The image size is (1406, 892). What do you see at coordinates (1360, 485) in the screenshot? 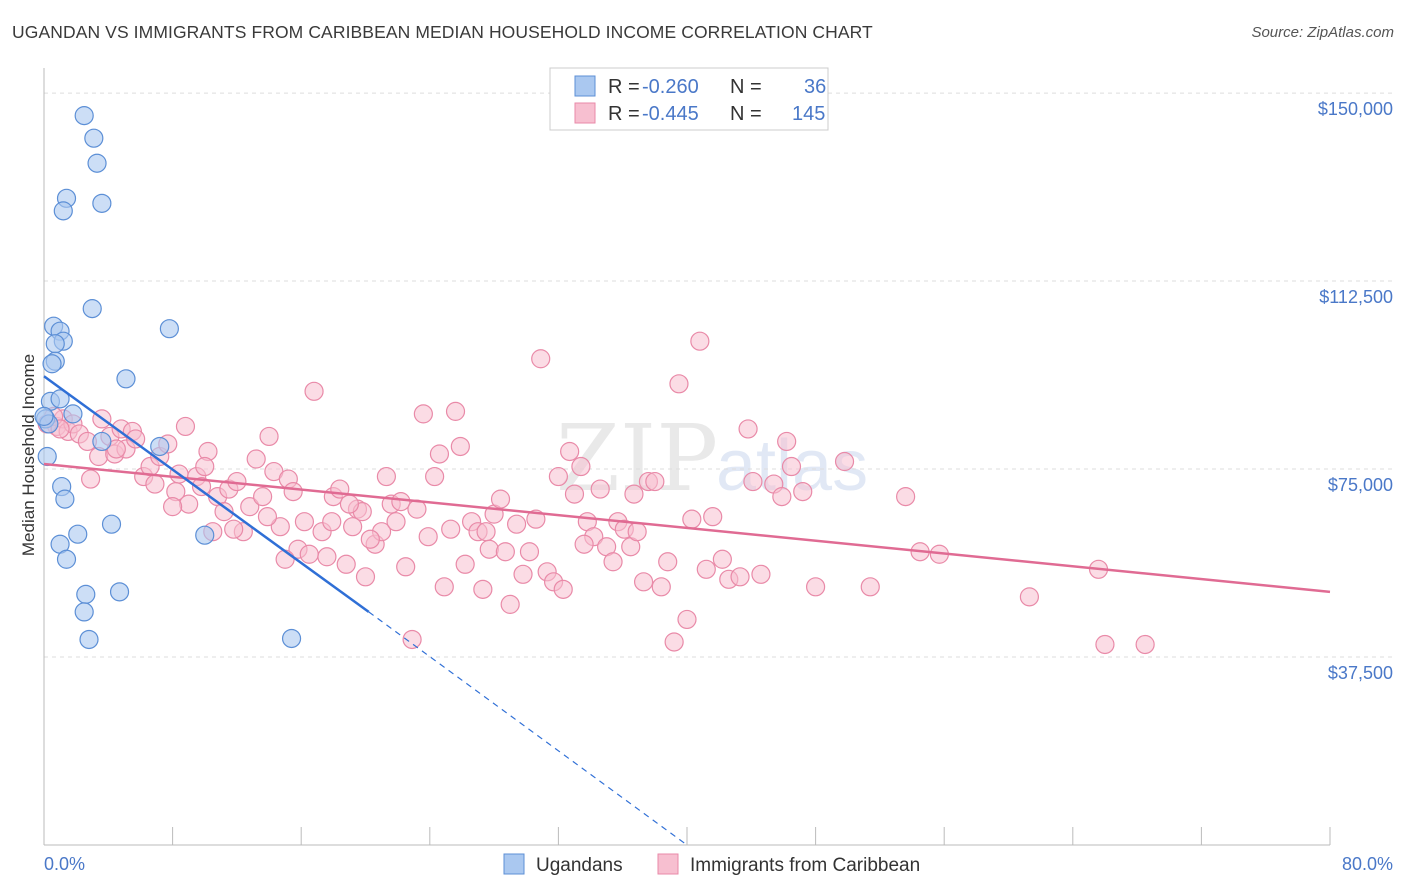
I see `y-tick-label: $75,000` at bounding box center [1360, 485].